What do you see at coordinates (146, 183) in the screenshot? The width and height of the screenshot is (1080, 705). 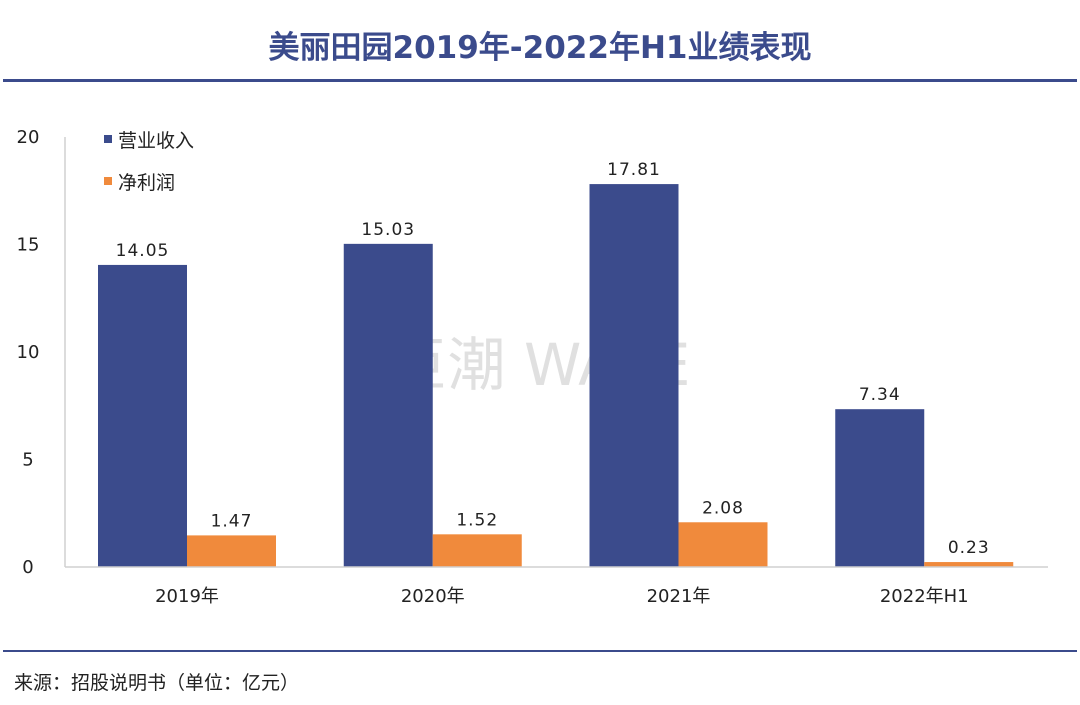 I see `legend-label: 净利润` at bounding box center [146, 183].